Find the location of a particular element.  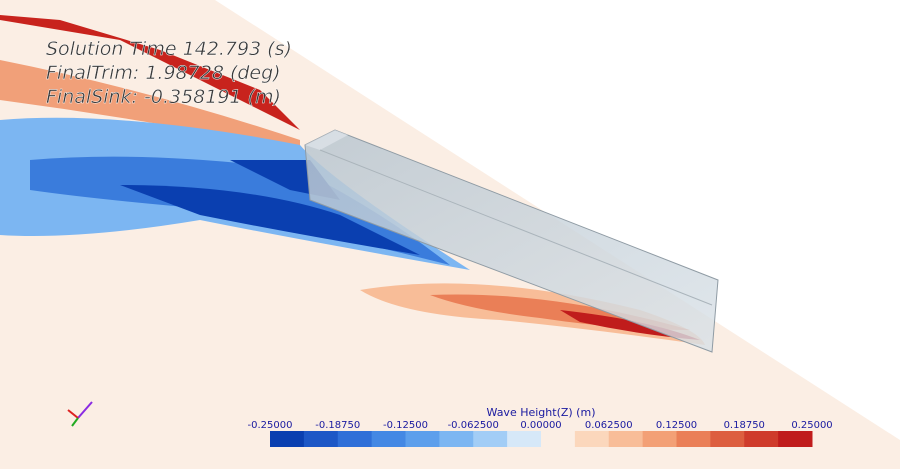

legend-tick-label: -0.062500 is located at coordinates (473, 425).